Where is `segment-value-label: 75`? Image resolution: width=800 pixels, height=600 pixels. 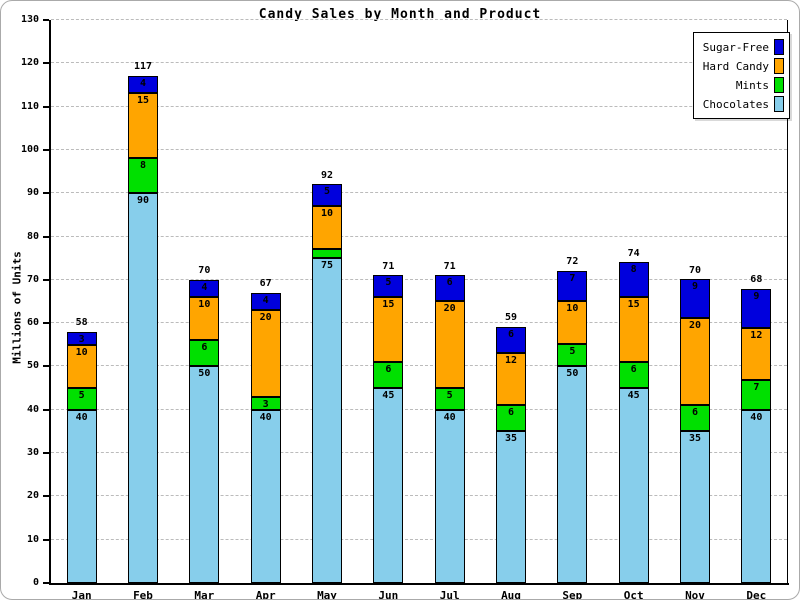
segment-value-label: 75 is located at coordinates (327, 265).